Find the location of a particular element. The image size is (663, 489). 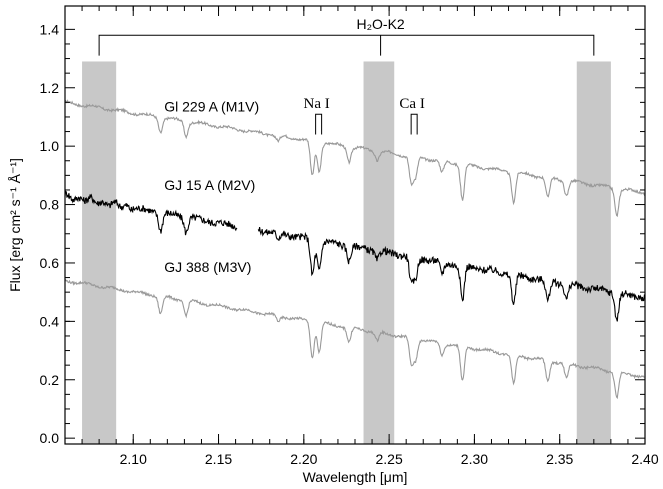

x-tick-label-6: 2.40 is located at coordinates (644, 459).